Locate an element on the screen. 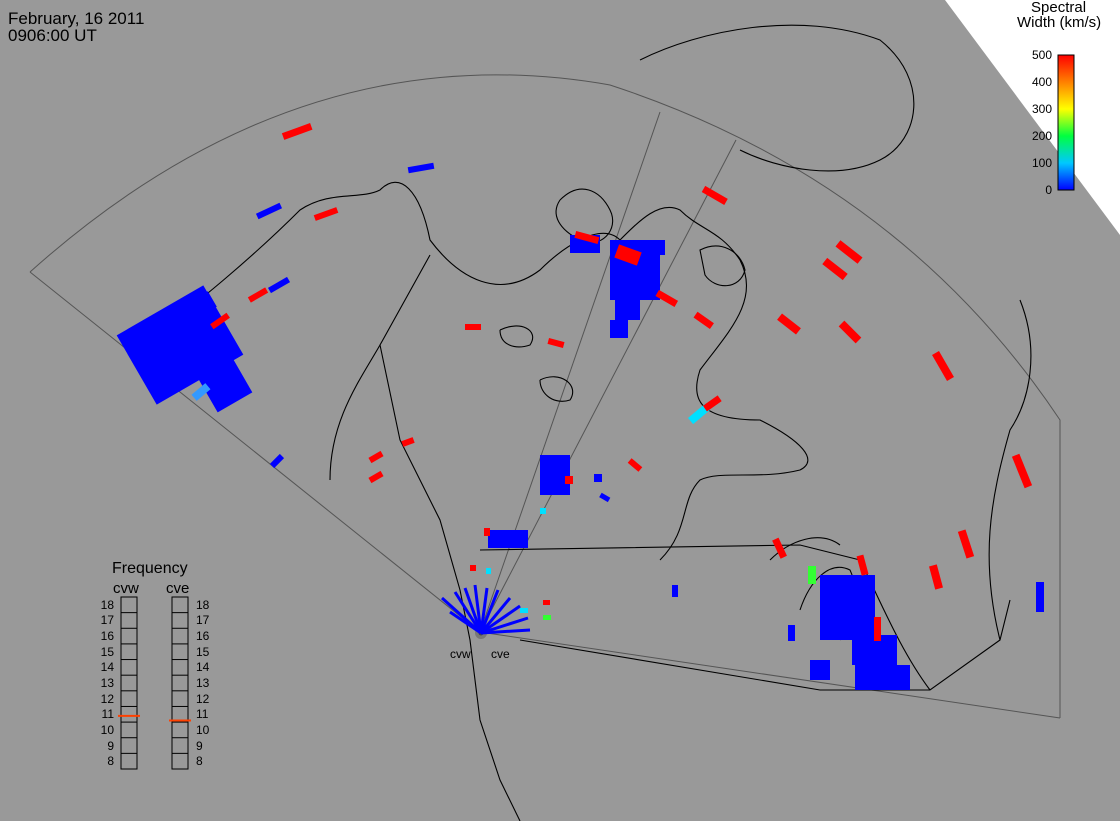 The width and height of the screenshot is (1120, 821). frequency-left-label: cvw is located at coordinates (126, 588).